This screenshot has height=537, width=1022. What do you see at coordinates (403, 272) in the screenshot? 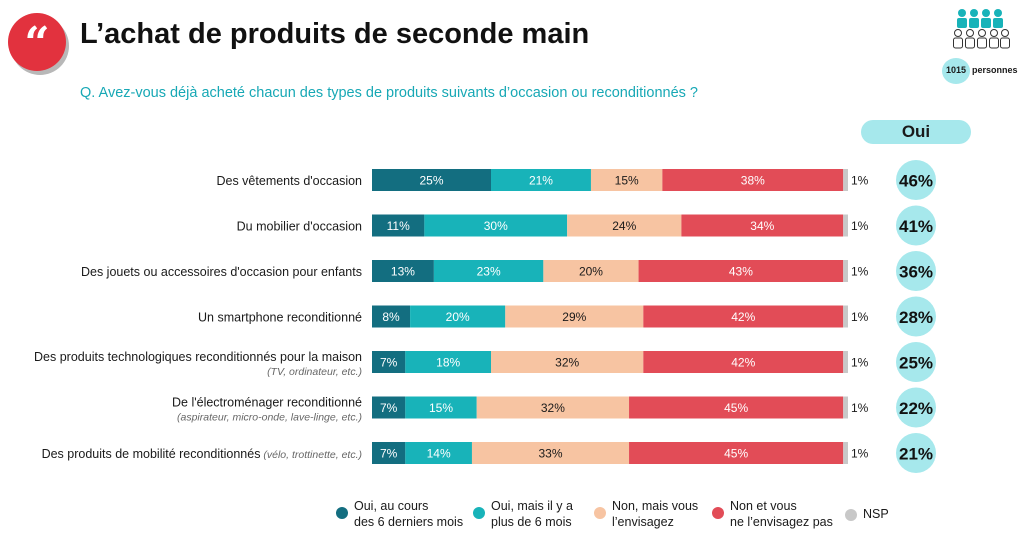
I see `data-label: 13%` at bounding box center [403, 272].